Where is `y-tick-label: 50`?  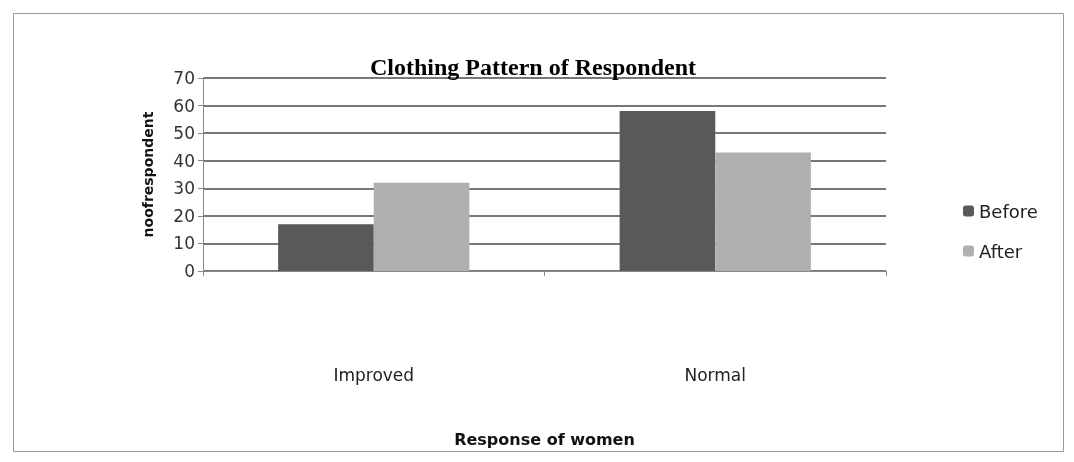
y-tick-label: 50 is located at coordinates (184, 133).